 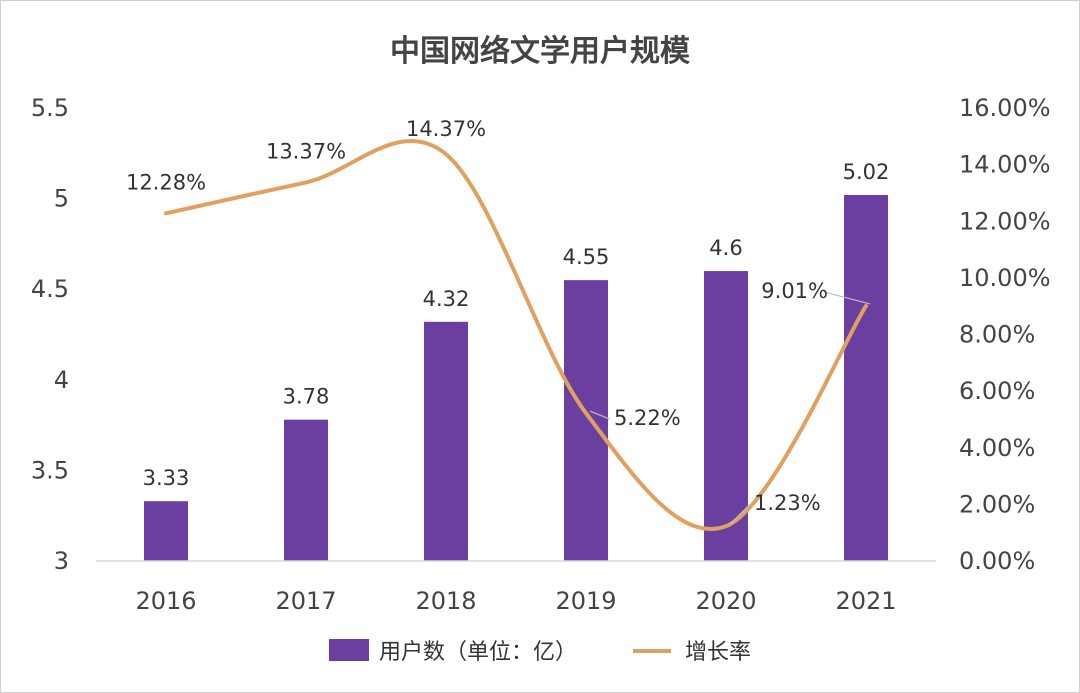 I want to click on bar-value-label: 5.02, so click(x=866, y=172).